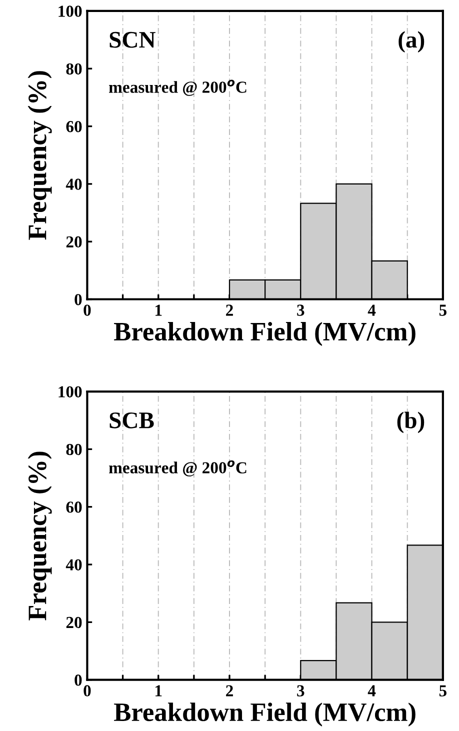  What do you see at coordinates (133, 40) in the screenshot?
I see `text: SCN` at bounding box center [133, 40].